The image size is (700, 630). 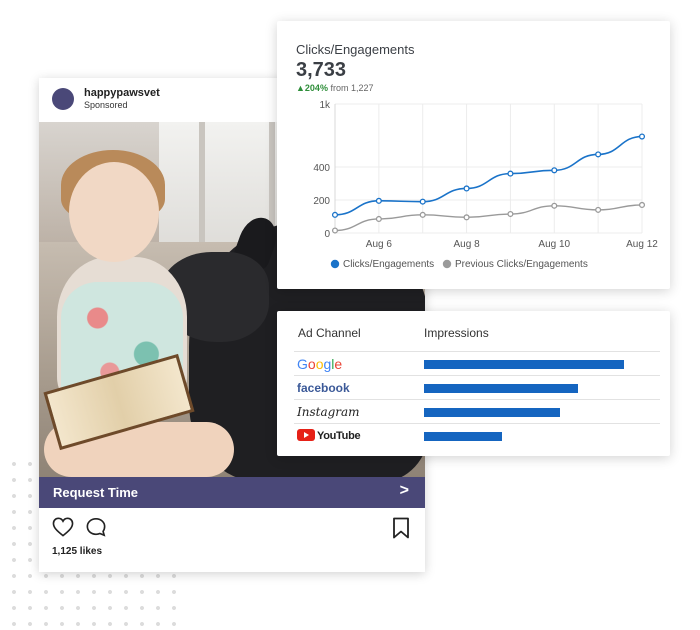 I want to click on chart-title: Clicks/Engagements, so click(x=355, y=49).